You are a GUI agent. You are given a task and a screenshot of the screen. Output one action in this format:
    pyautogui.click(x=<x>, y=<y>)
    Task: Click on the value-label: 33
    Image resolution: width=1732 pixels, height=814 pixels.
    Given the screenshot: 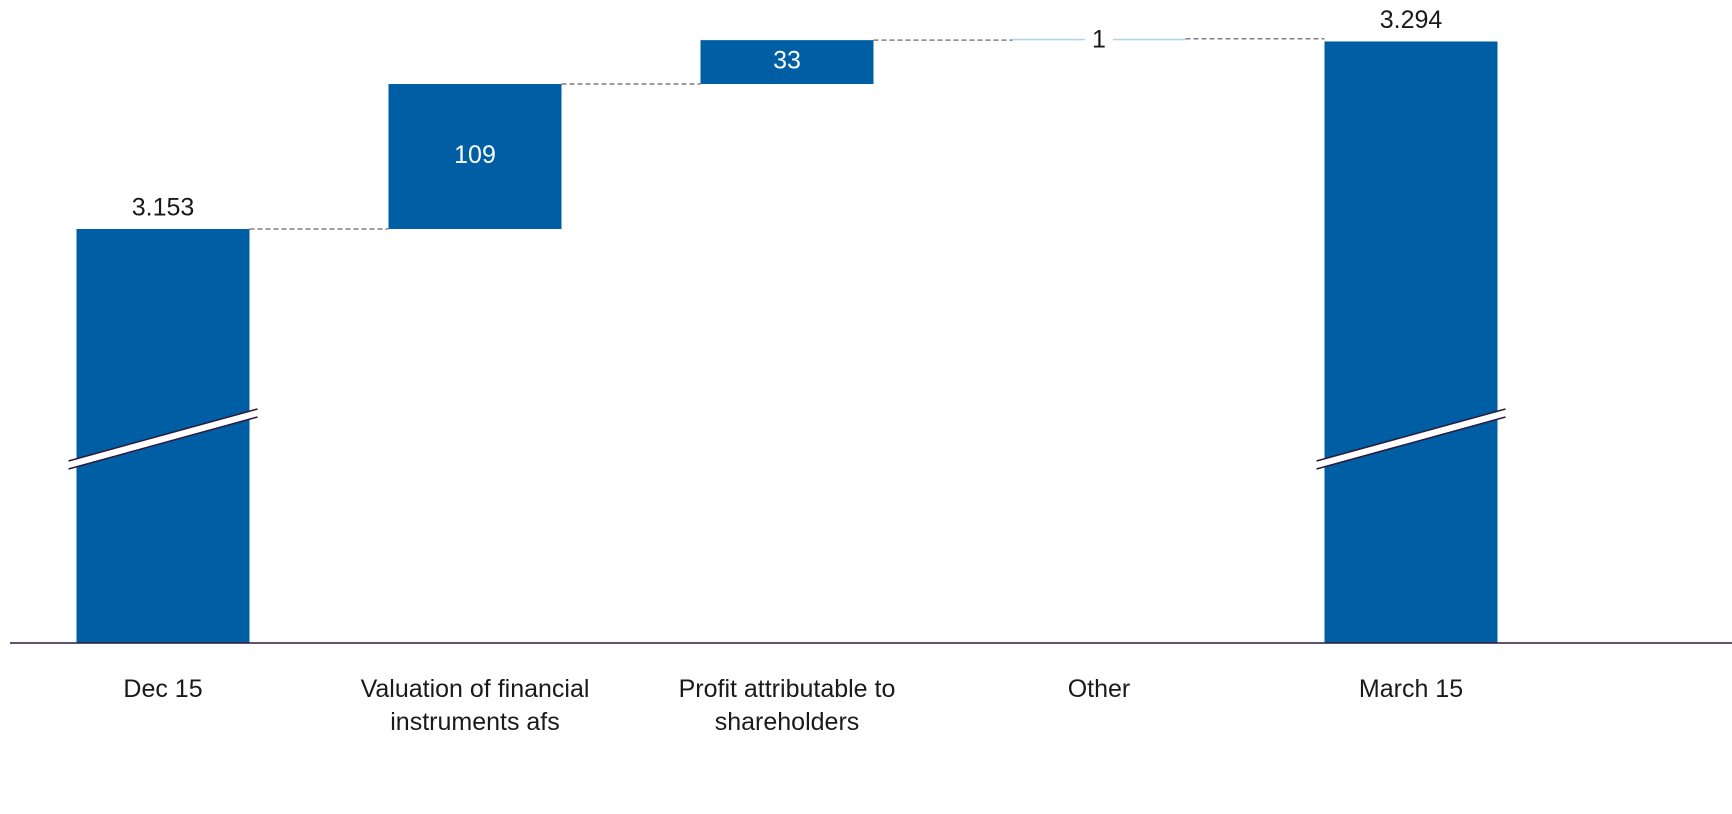 What is the action you would take?
    pyautogui.click(x=787, y=61)
    